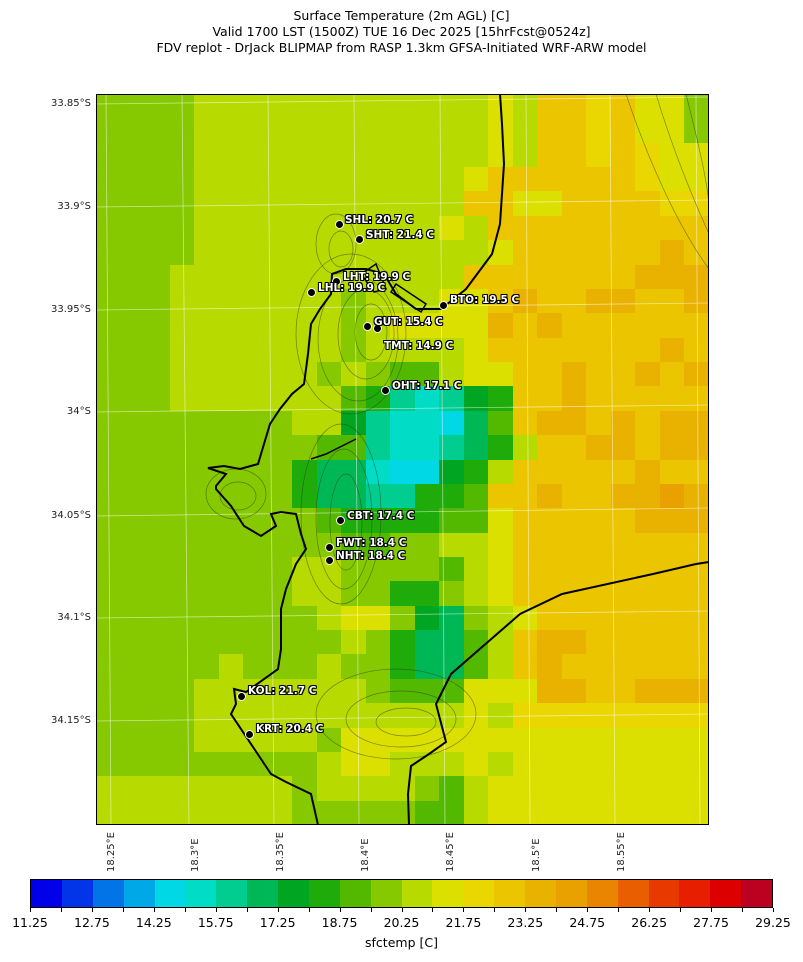  I want to click on colorbar-title: sfctemp [C], so click(401, 942).